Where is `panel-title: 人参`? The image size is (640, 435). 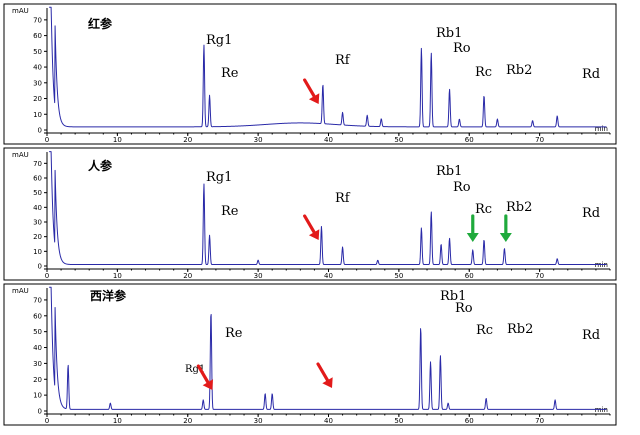
panel-title: 人参 is located at coordinates (100, 165).